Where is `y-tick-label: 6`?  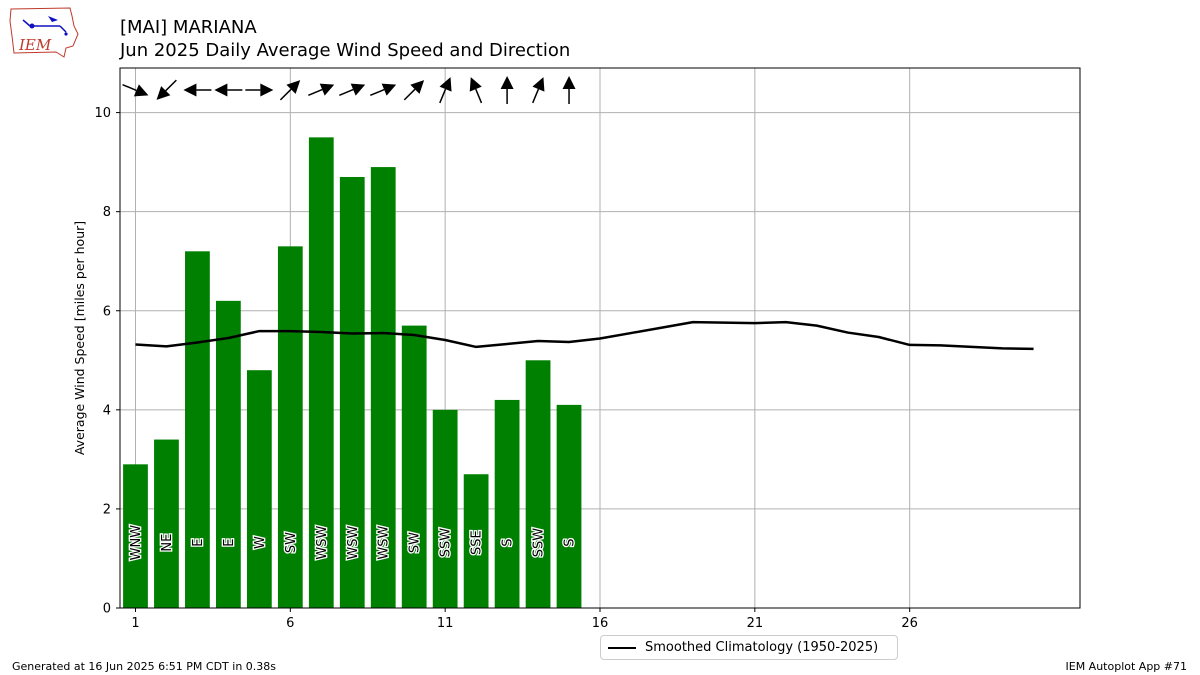 y-tick-label: 6 is located at coordinates (107, 311).